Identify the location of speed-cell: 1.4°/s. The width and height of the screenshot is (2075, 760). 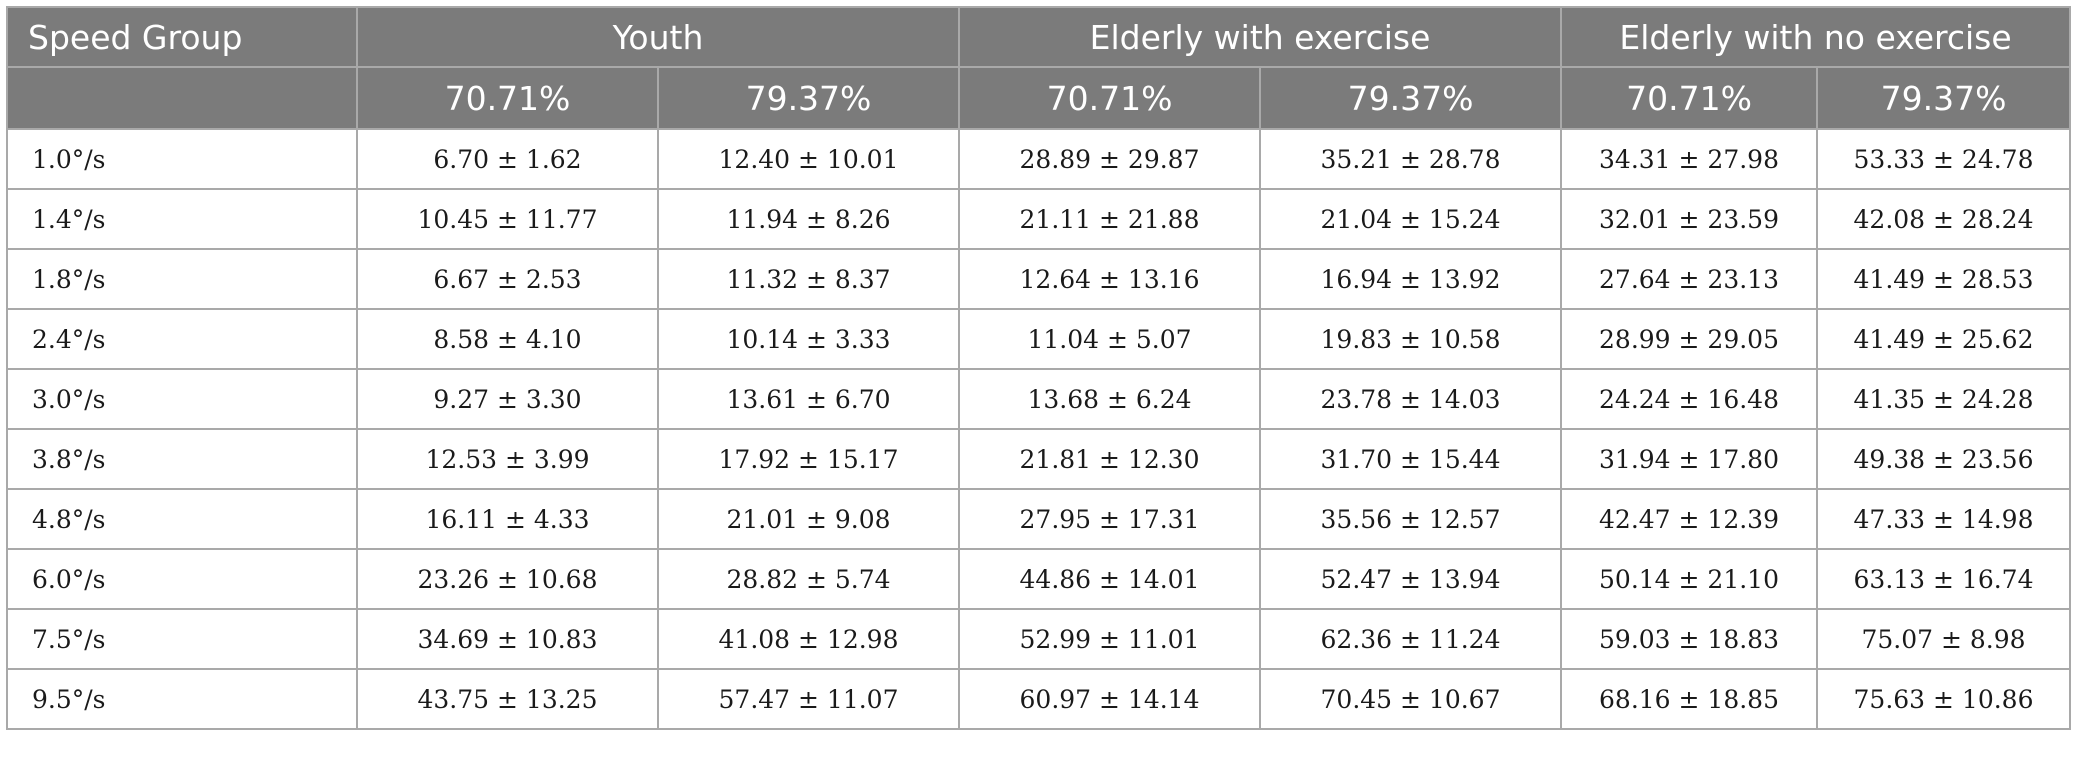
(182, 219).